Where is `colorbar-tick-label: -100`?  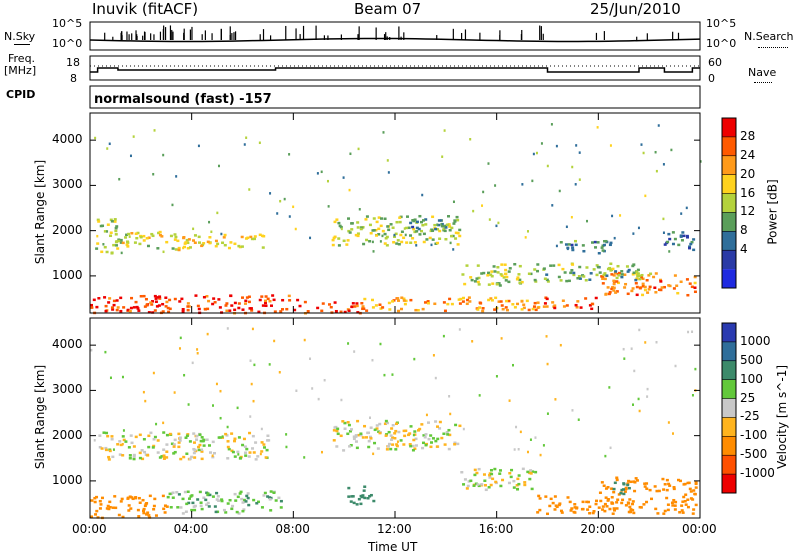
colorbar-tick-label: -100 is located at coordinates (754, 435).